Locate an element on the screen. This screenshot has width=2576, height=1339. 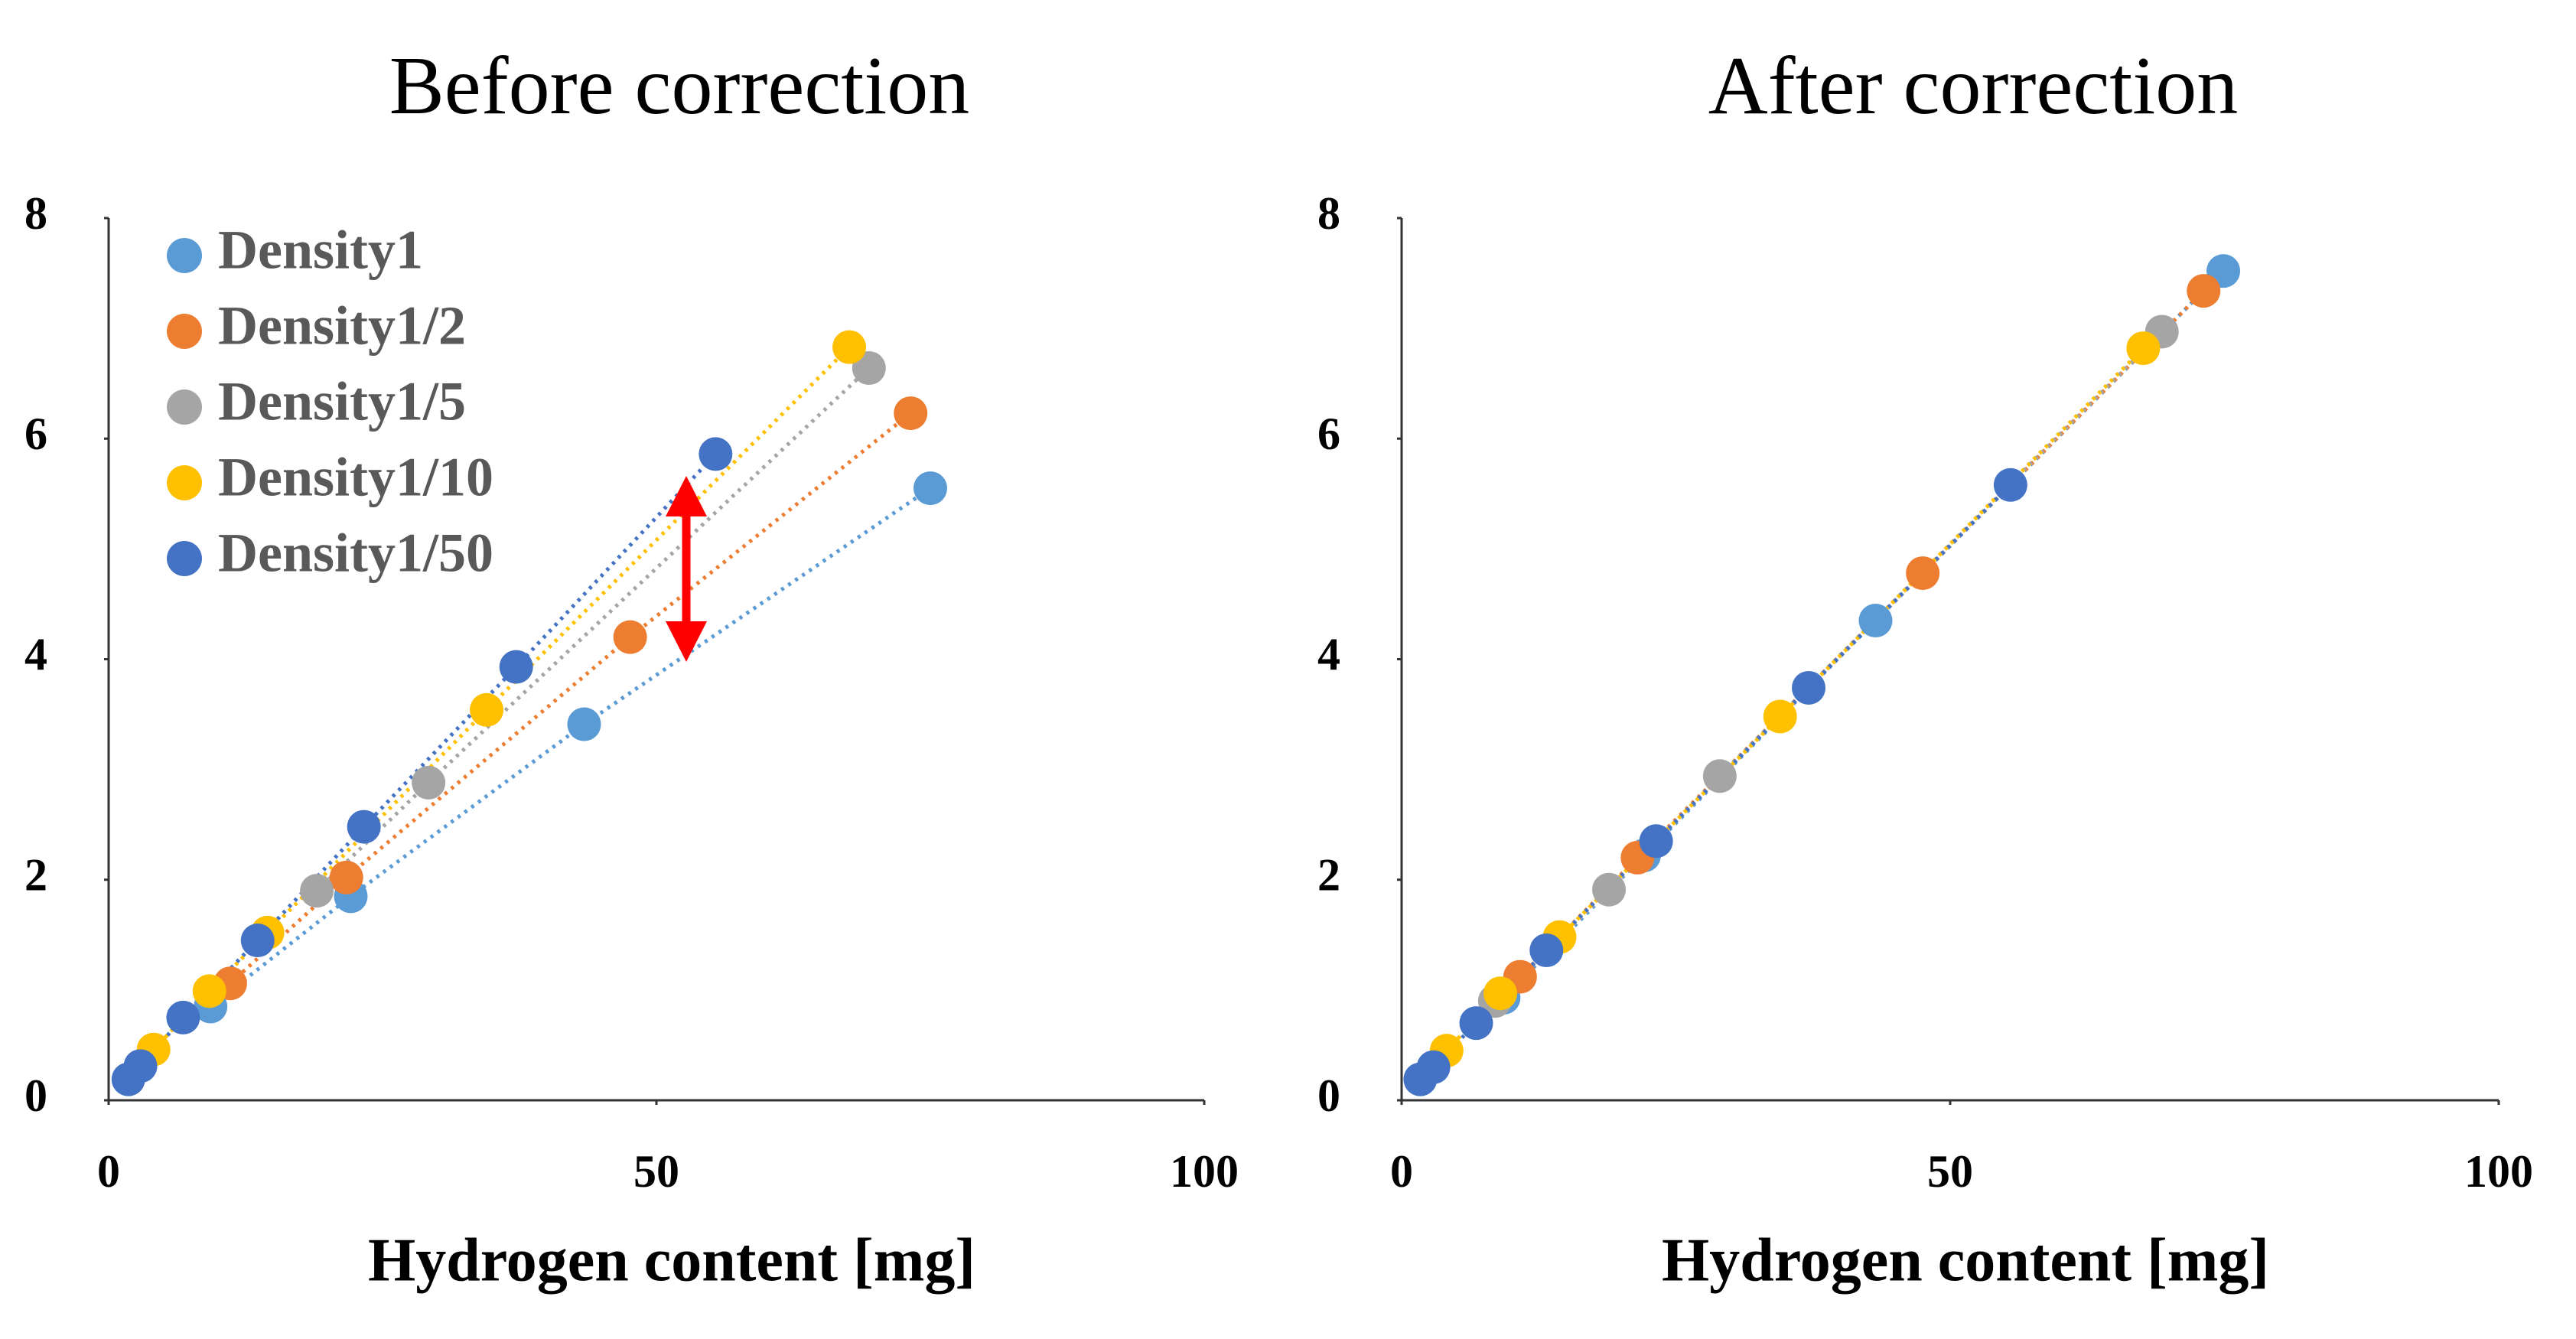
chart-title: After correction is located at coordinates (1974, 86).